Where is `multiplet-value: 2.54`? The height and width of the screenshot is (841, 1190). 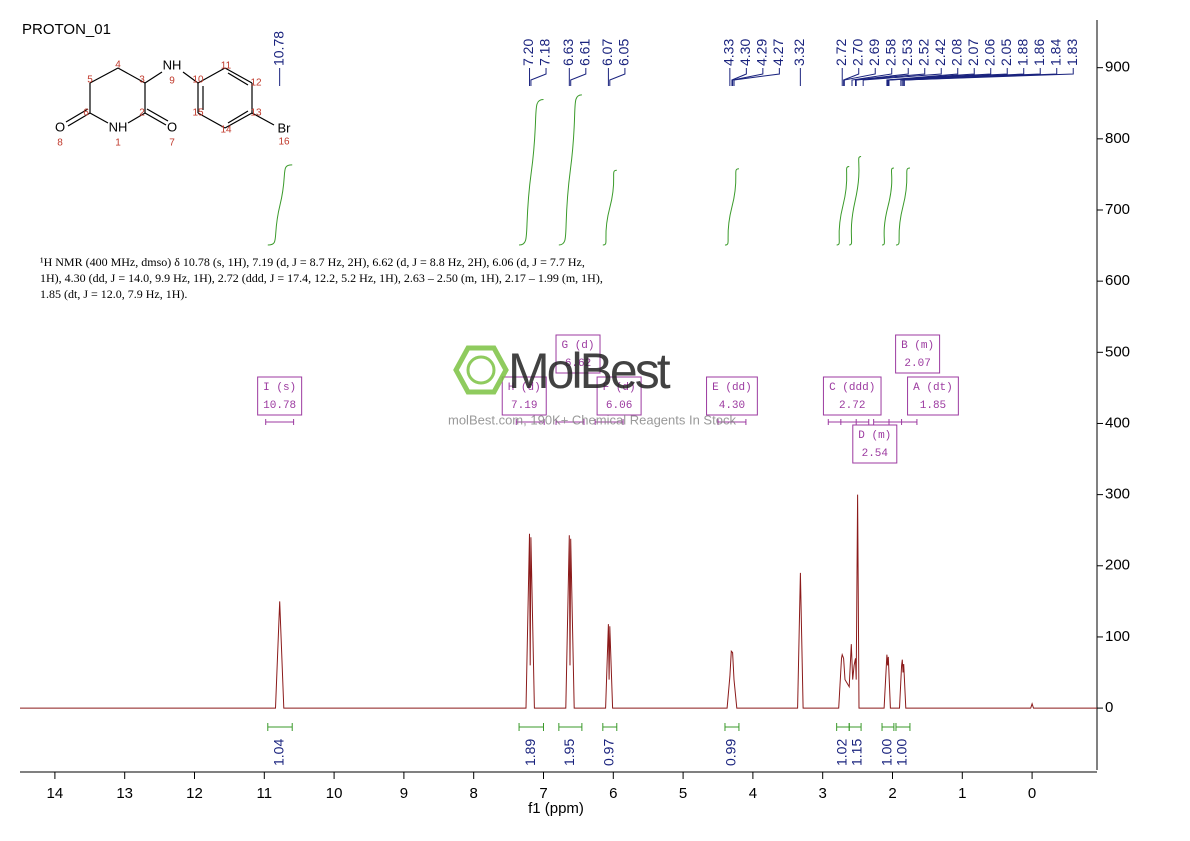
multiplet-value: 2.54 is located at coordinates (875, 454).